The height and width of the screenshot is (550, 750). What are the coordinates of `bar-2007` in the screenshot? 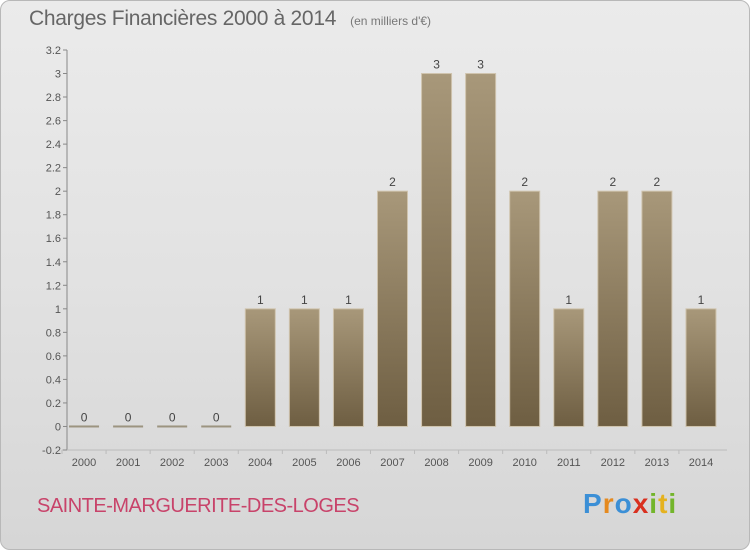 It's located at (392, 308).